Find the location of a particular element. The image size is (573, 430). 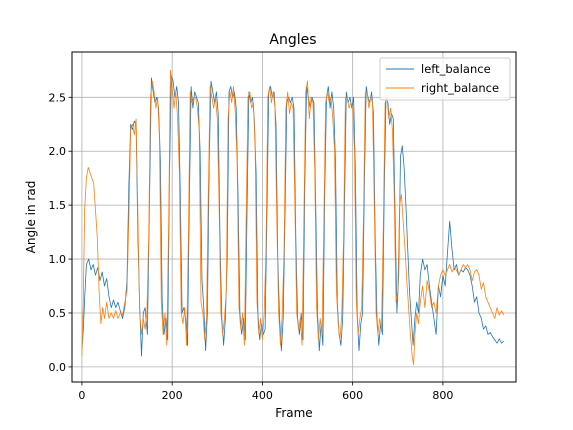

x-tick-label: 400 is located at coordinates (262, 395).